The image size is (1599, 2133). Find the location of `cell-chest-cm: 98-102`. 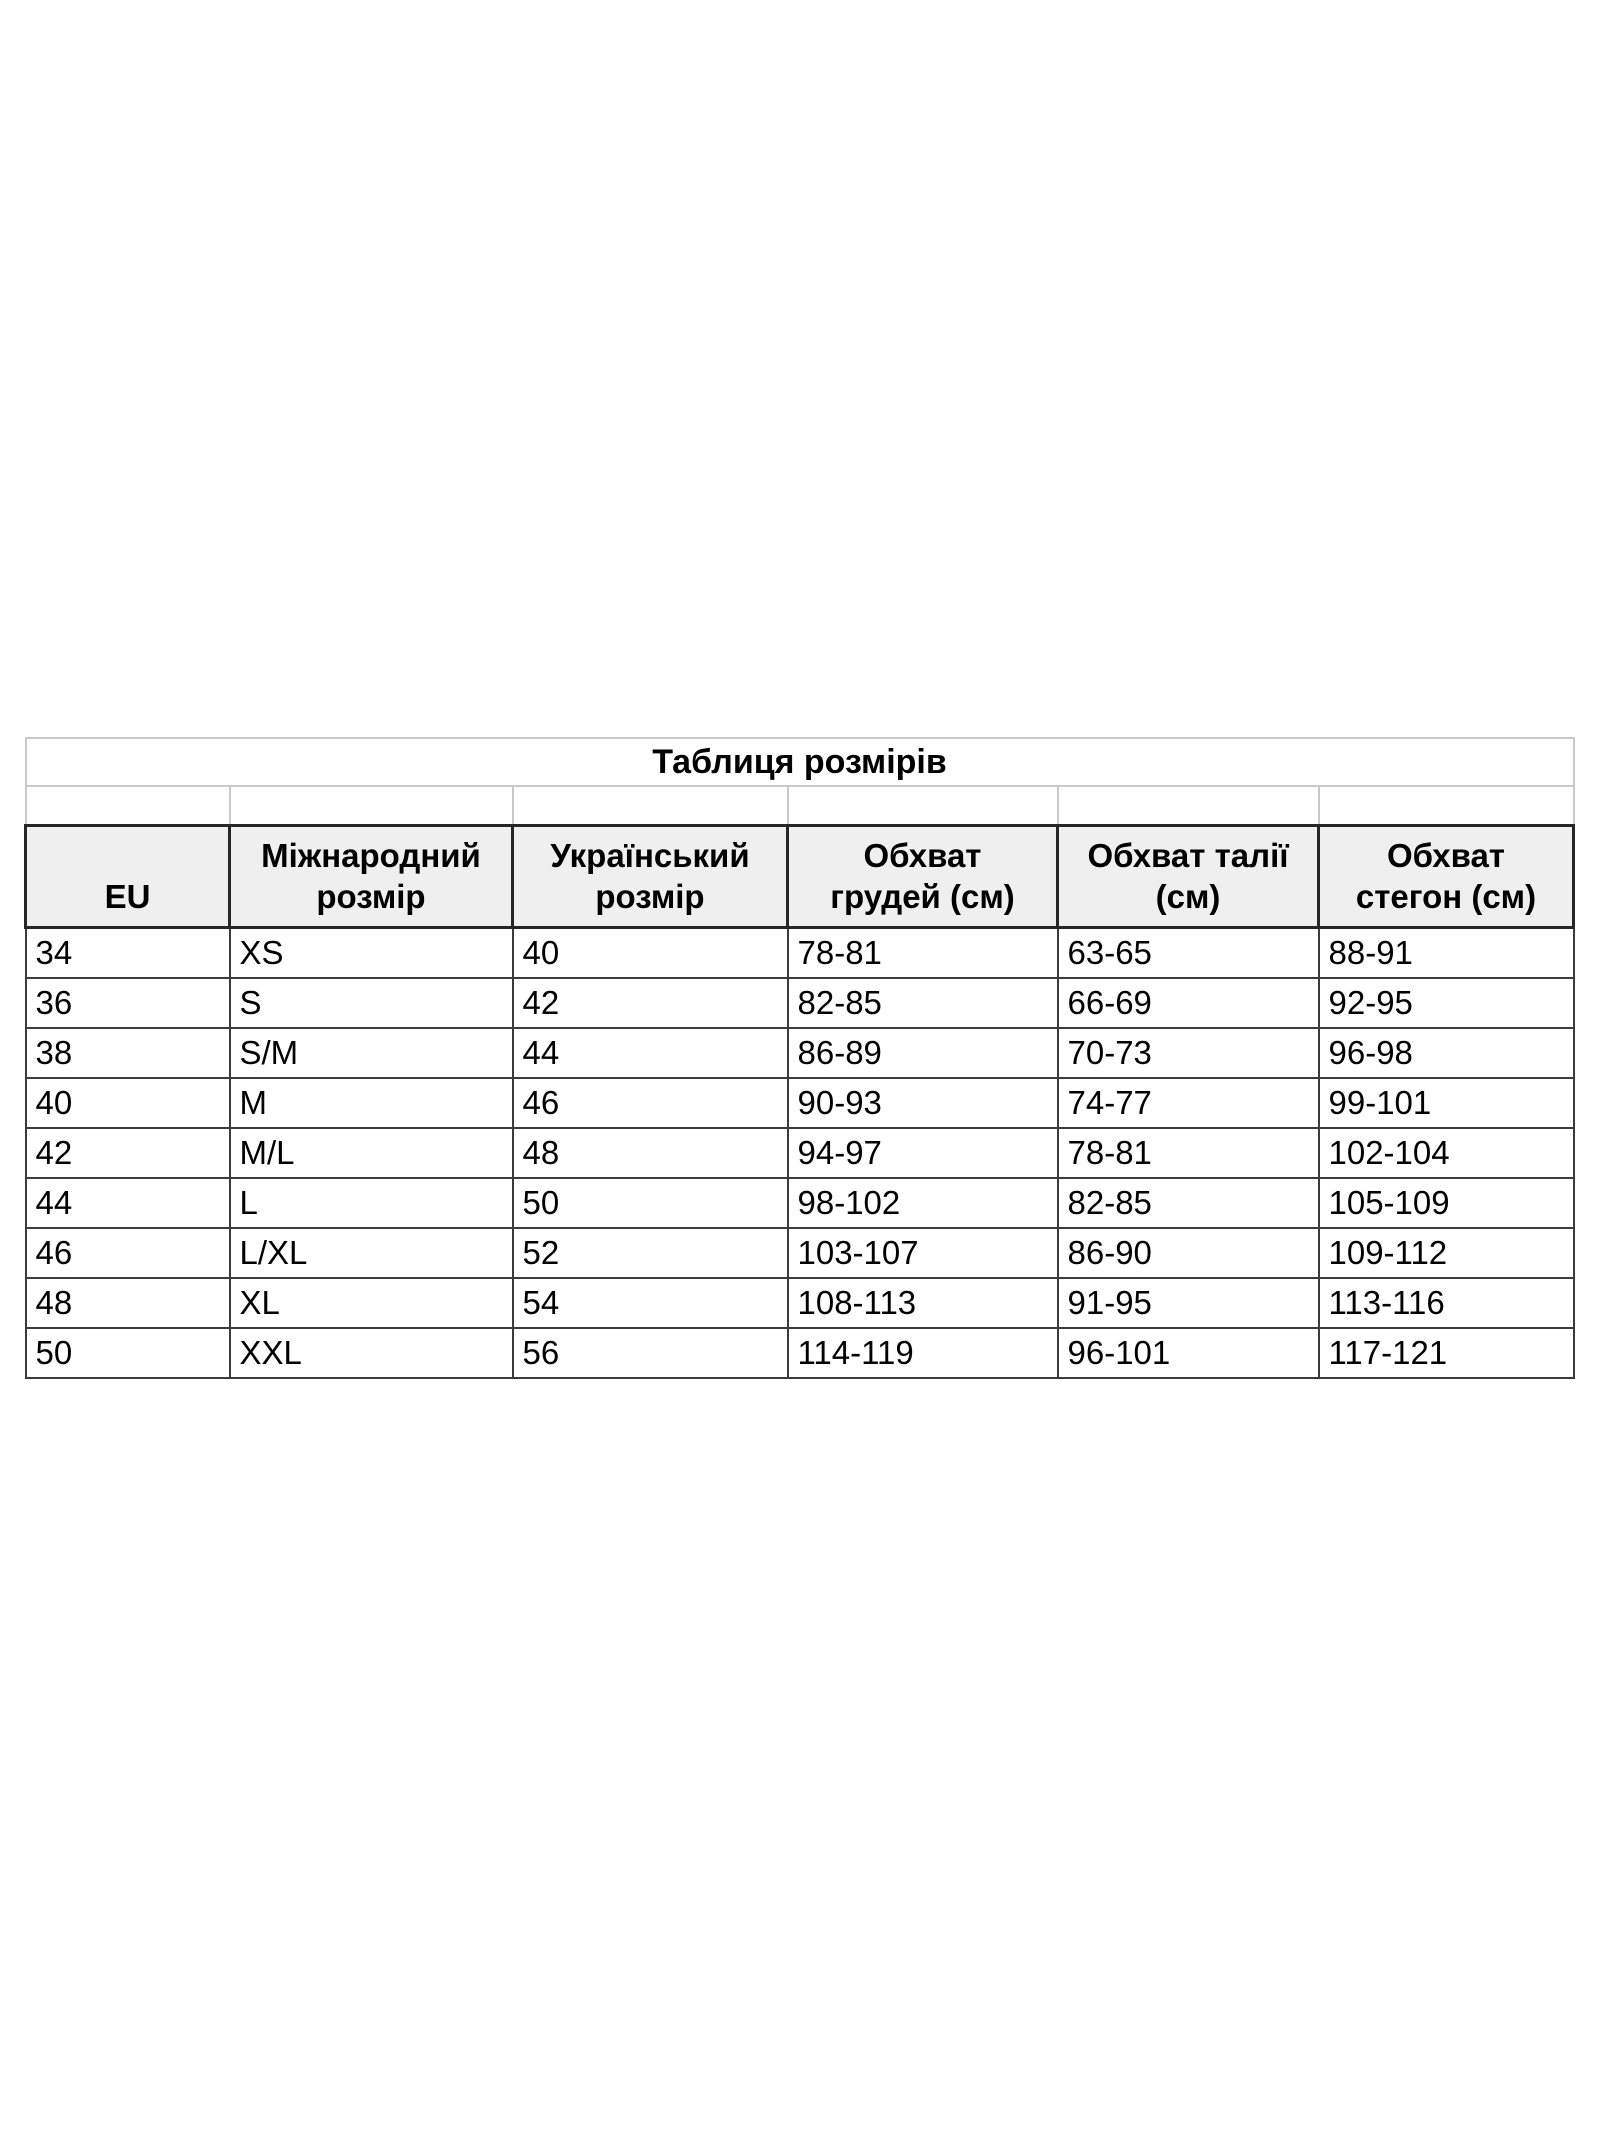

cell-chest-cm: 98-102 is located at coordinates (922, 1203).